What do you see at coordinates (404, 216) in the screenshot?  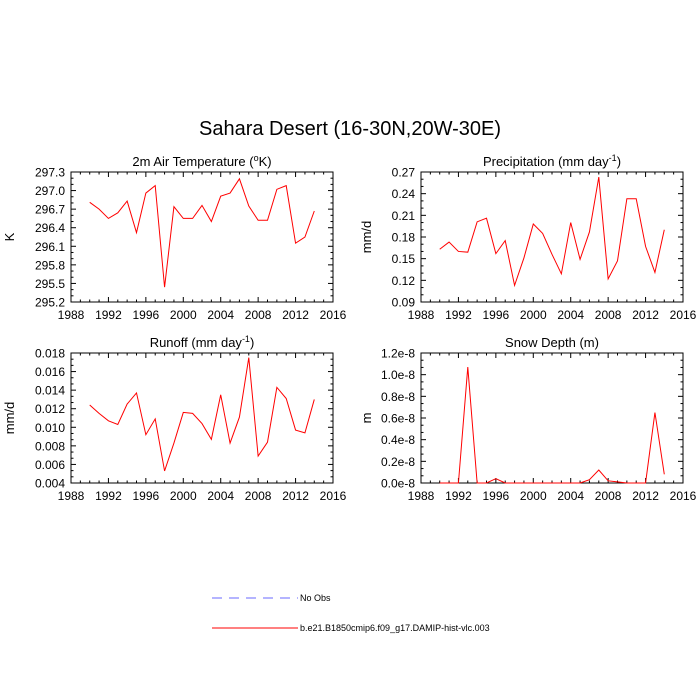 I see `y-tick-label: 0.21` at bounding box center [404, 216].